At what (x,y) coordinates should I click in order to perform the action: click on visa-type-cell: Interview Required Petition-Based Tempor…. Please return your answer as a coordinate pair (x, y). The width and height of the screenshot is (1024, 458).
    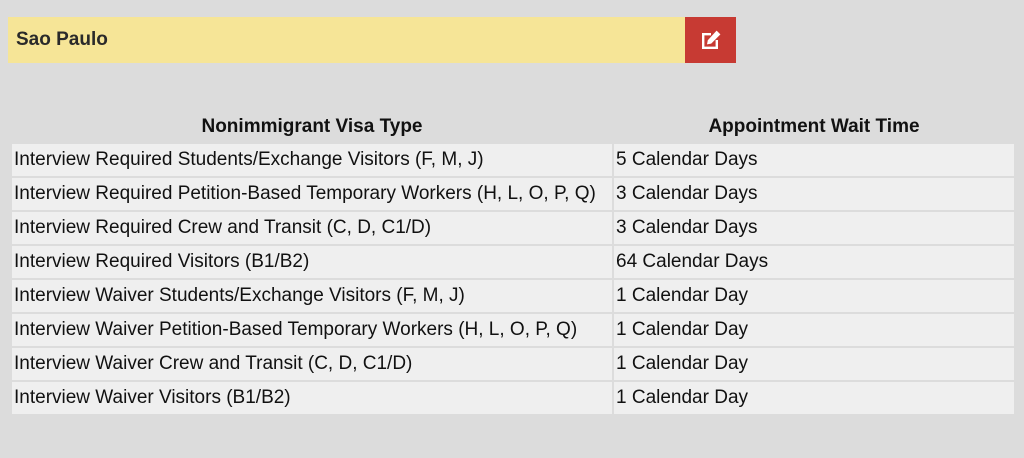
    Looking at the image, I should click on (312, 194).